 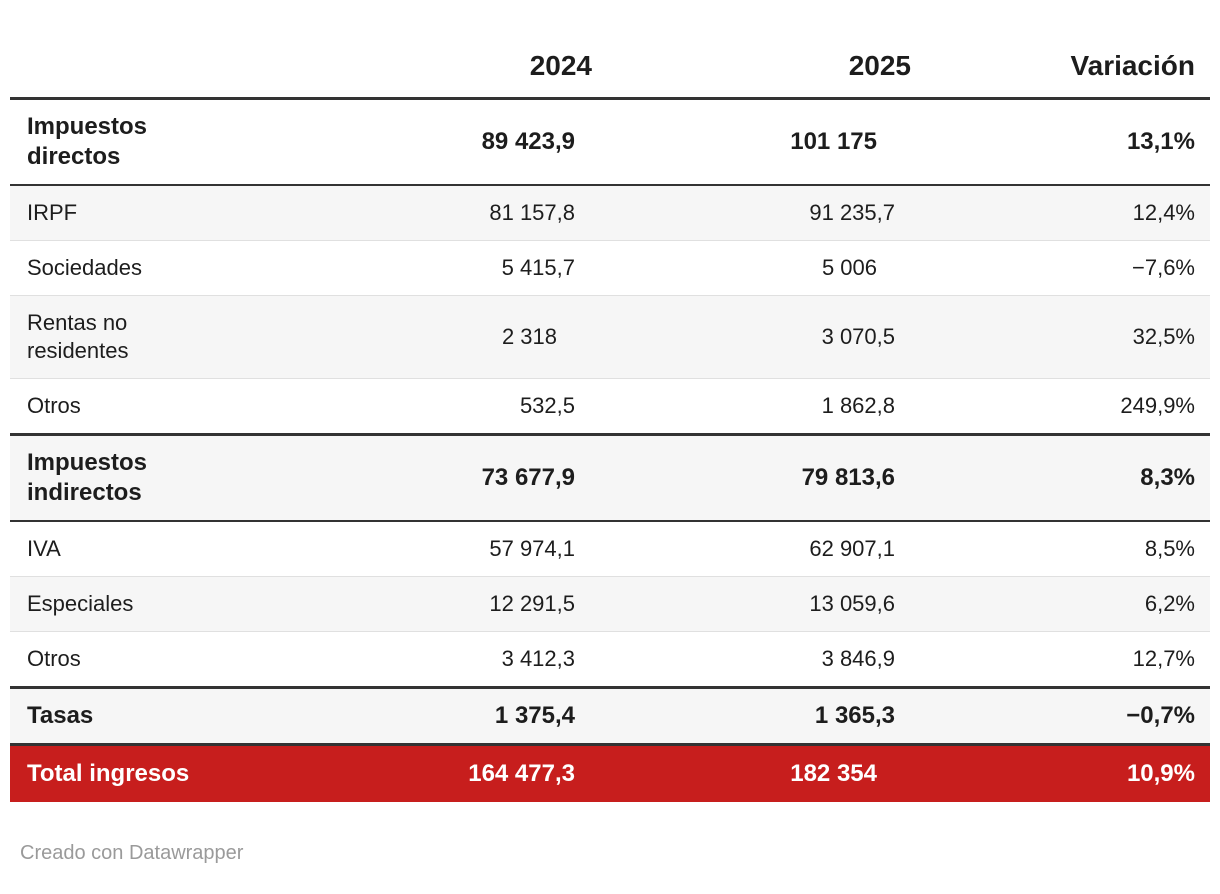 What do you see at coordinates (528, 142) in the screenshot?
I see `cell-2024: 89 423,9` at bounding box center [528, 142].